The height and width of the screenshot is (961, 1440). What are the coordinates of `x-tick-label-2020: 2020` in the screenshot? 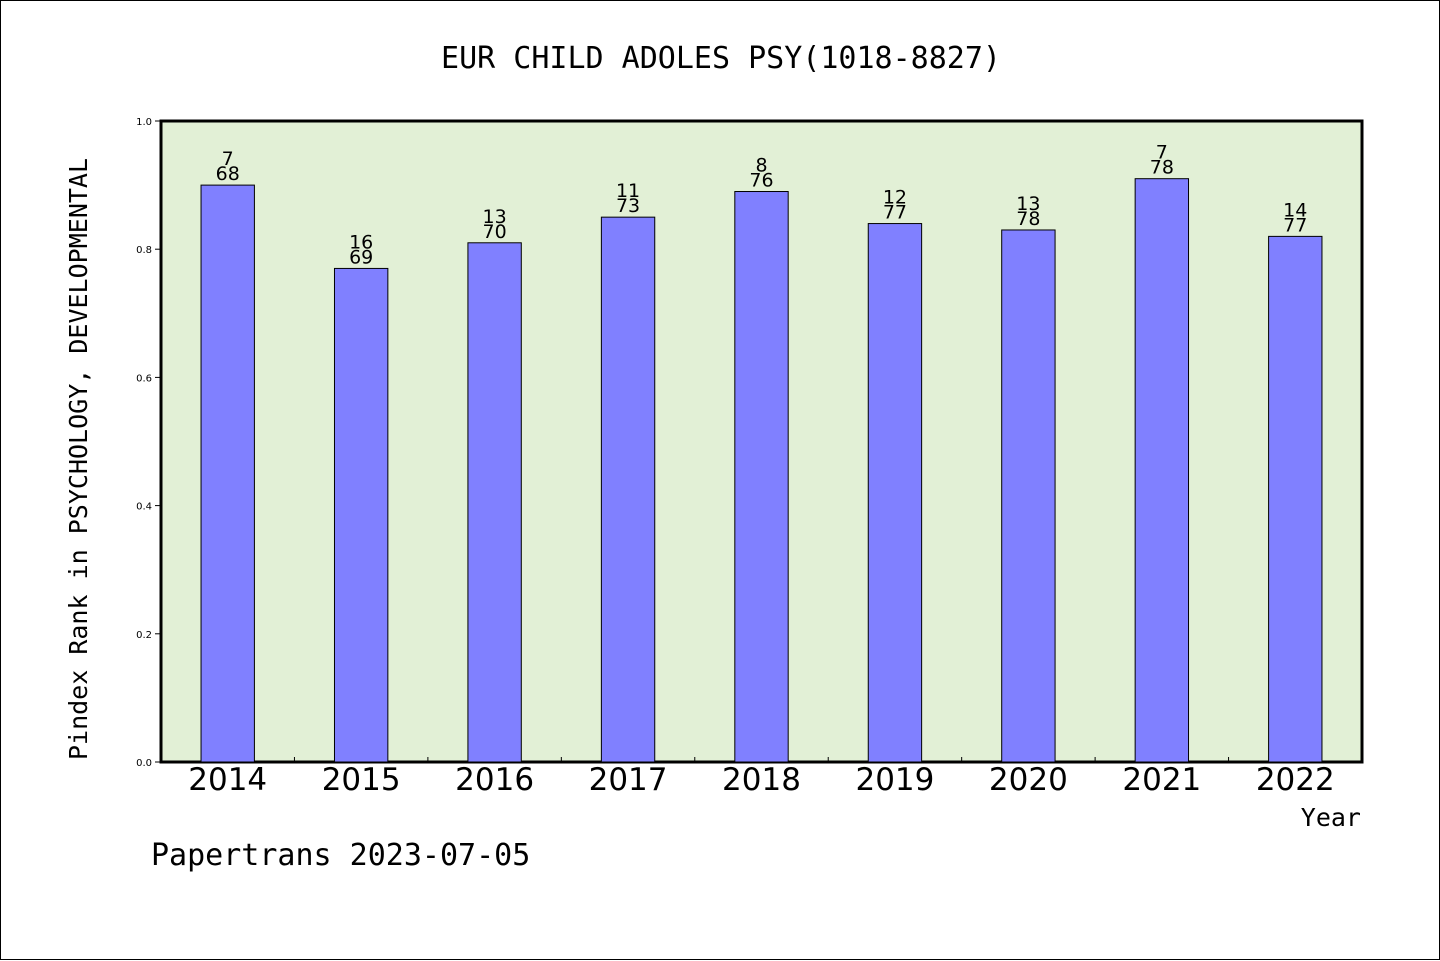 It's located at (1028, 780).